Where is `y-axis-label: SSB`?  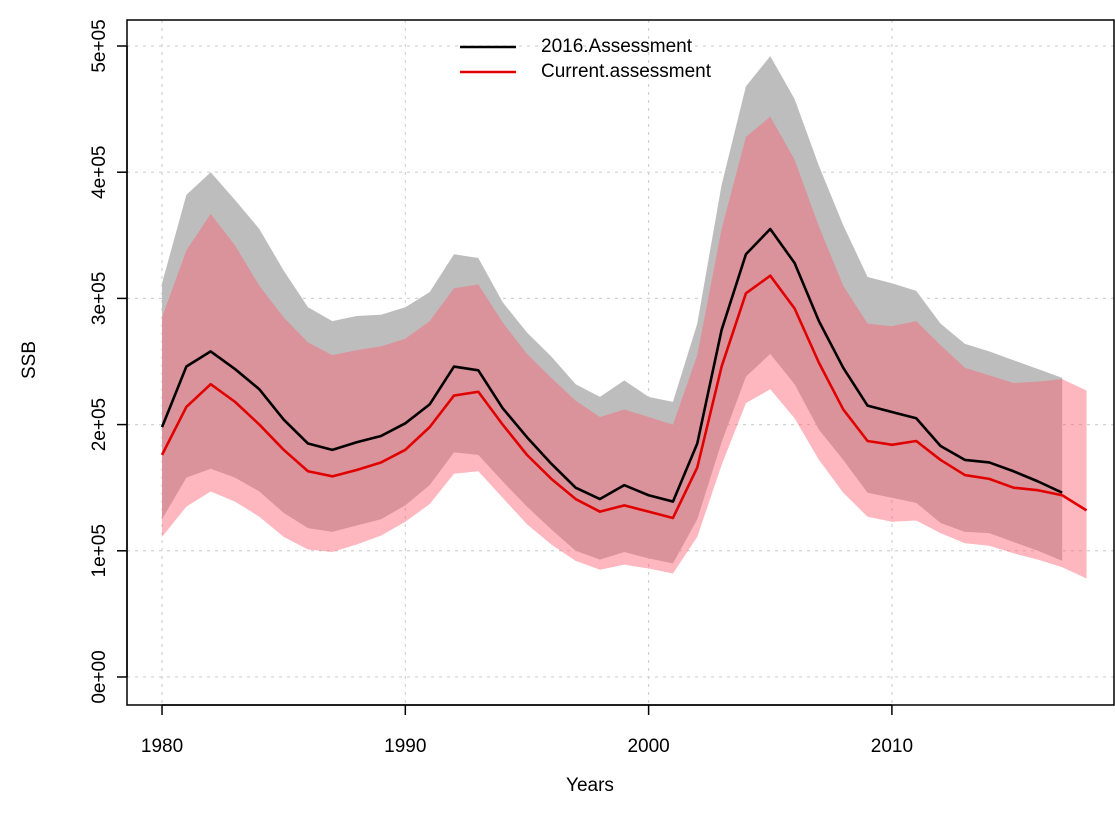
y-axis-label: SSB is located at coordinates (29, 360).